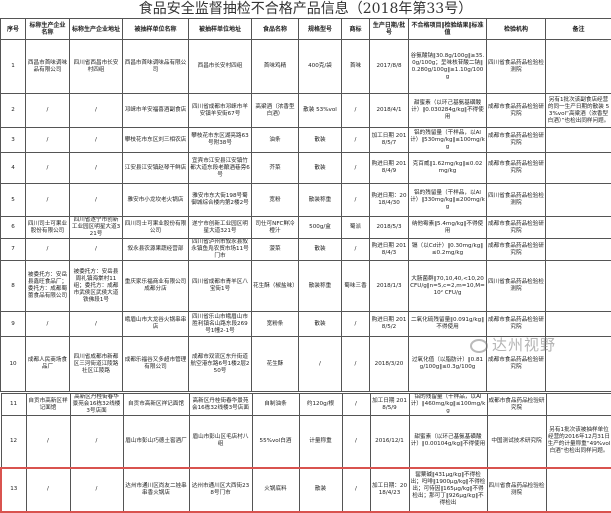 The height and width of the screenshot is (513, 611). Describe the element at coordinates (479, 346) in the screenshot. I see `watermark-icon` at that location.